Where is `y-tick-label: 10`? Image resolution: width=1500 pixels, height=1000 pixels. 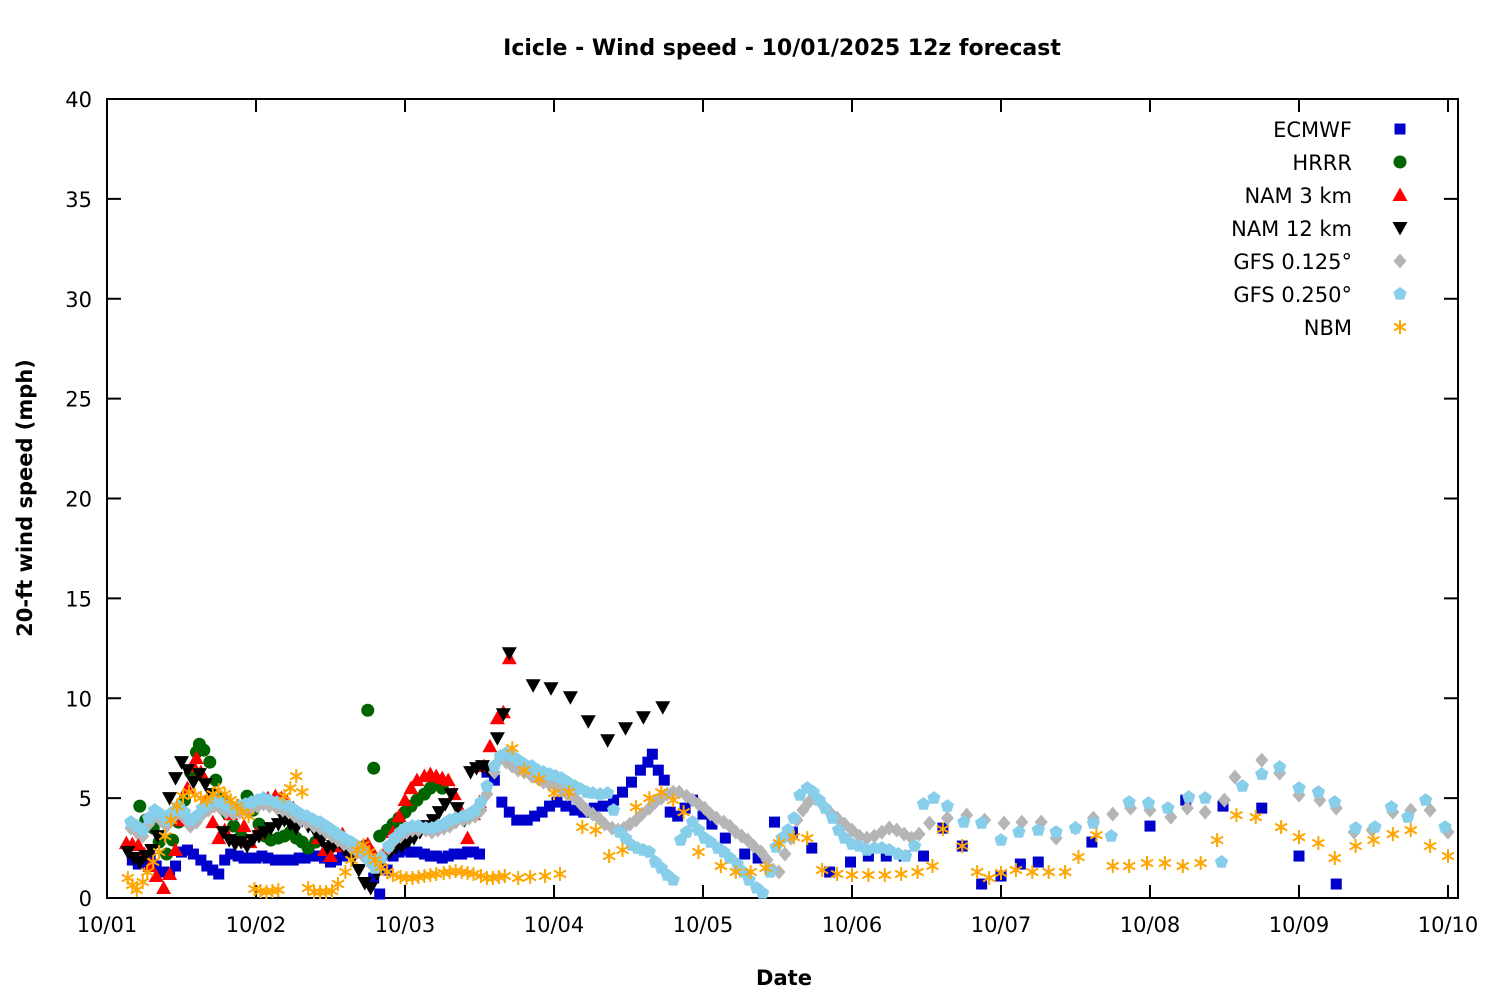
y-tick-label: 10 is located at coordinates (78, 699).